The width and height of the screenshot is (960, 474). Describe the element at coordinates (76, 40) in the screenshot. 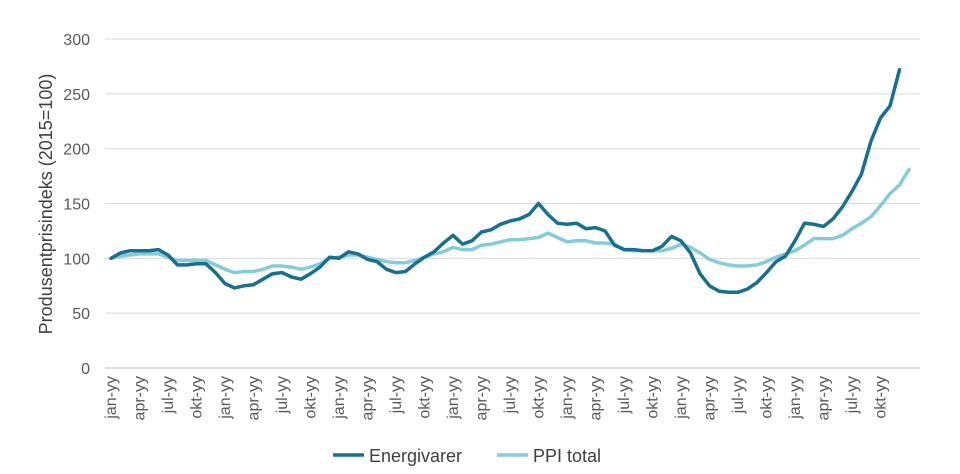

I see `y-tick-label: 300` at that location.